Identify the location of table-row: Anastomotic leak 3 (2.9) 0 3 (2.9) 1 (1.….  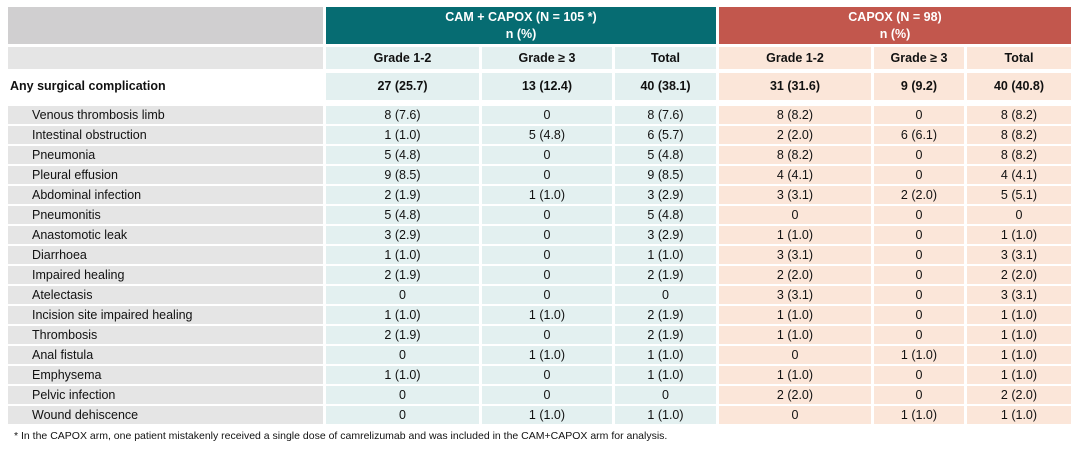
(539, 235).